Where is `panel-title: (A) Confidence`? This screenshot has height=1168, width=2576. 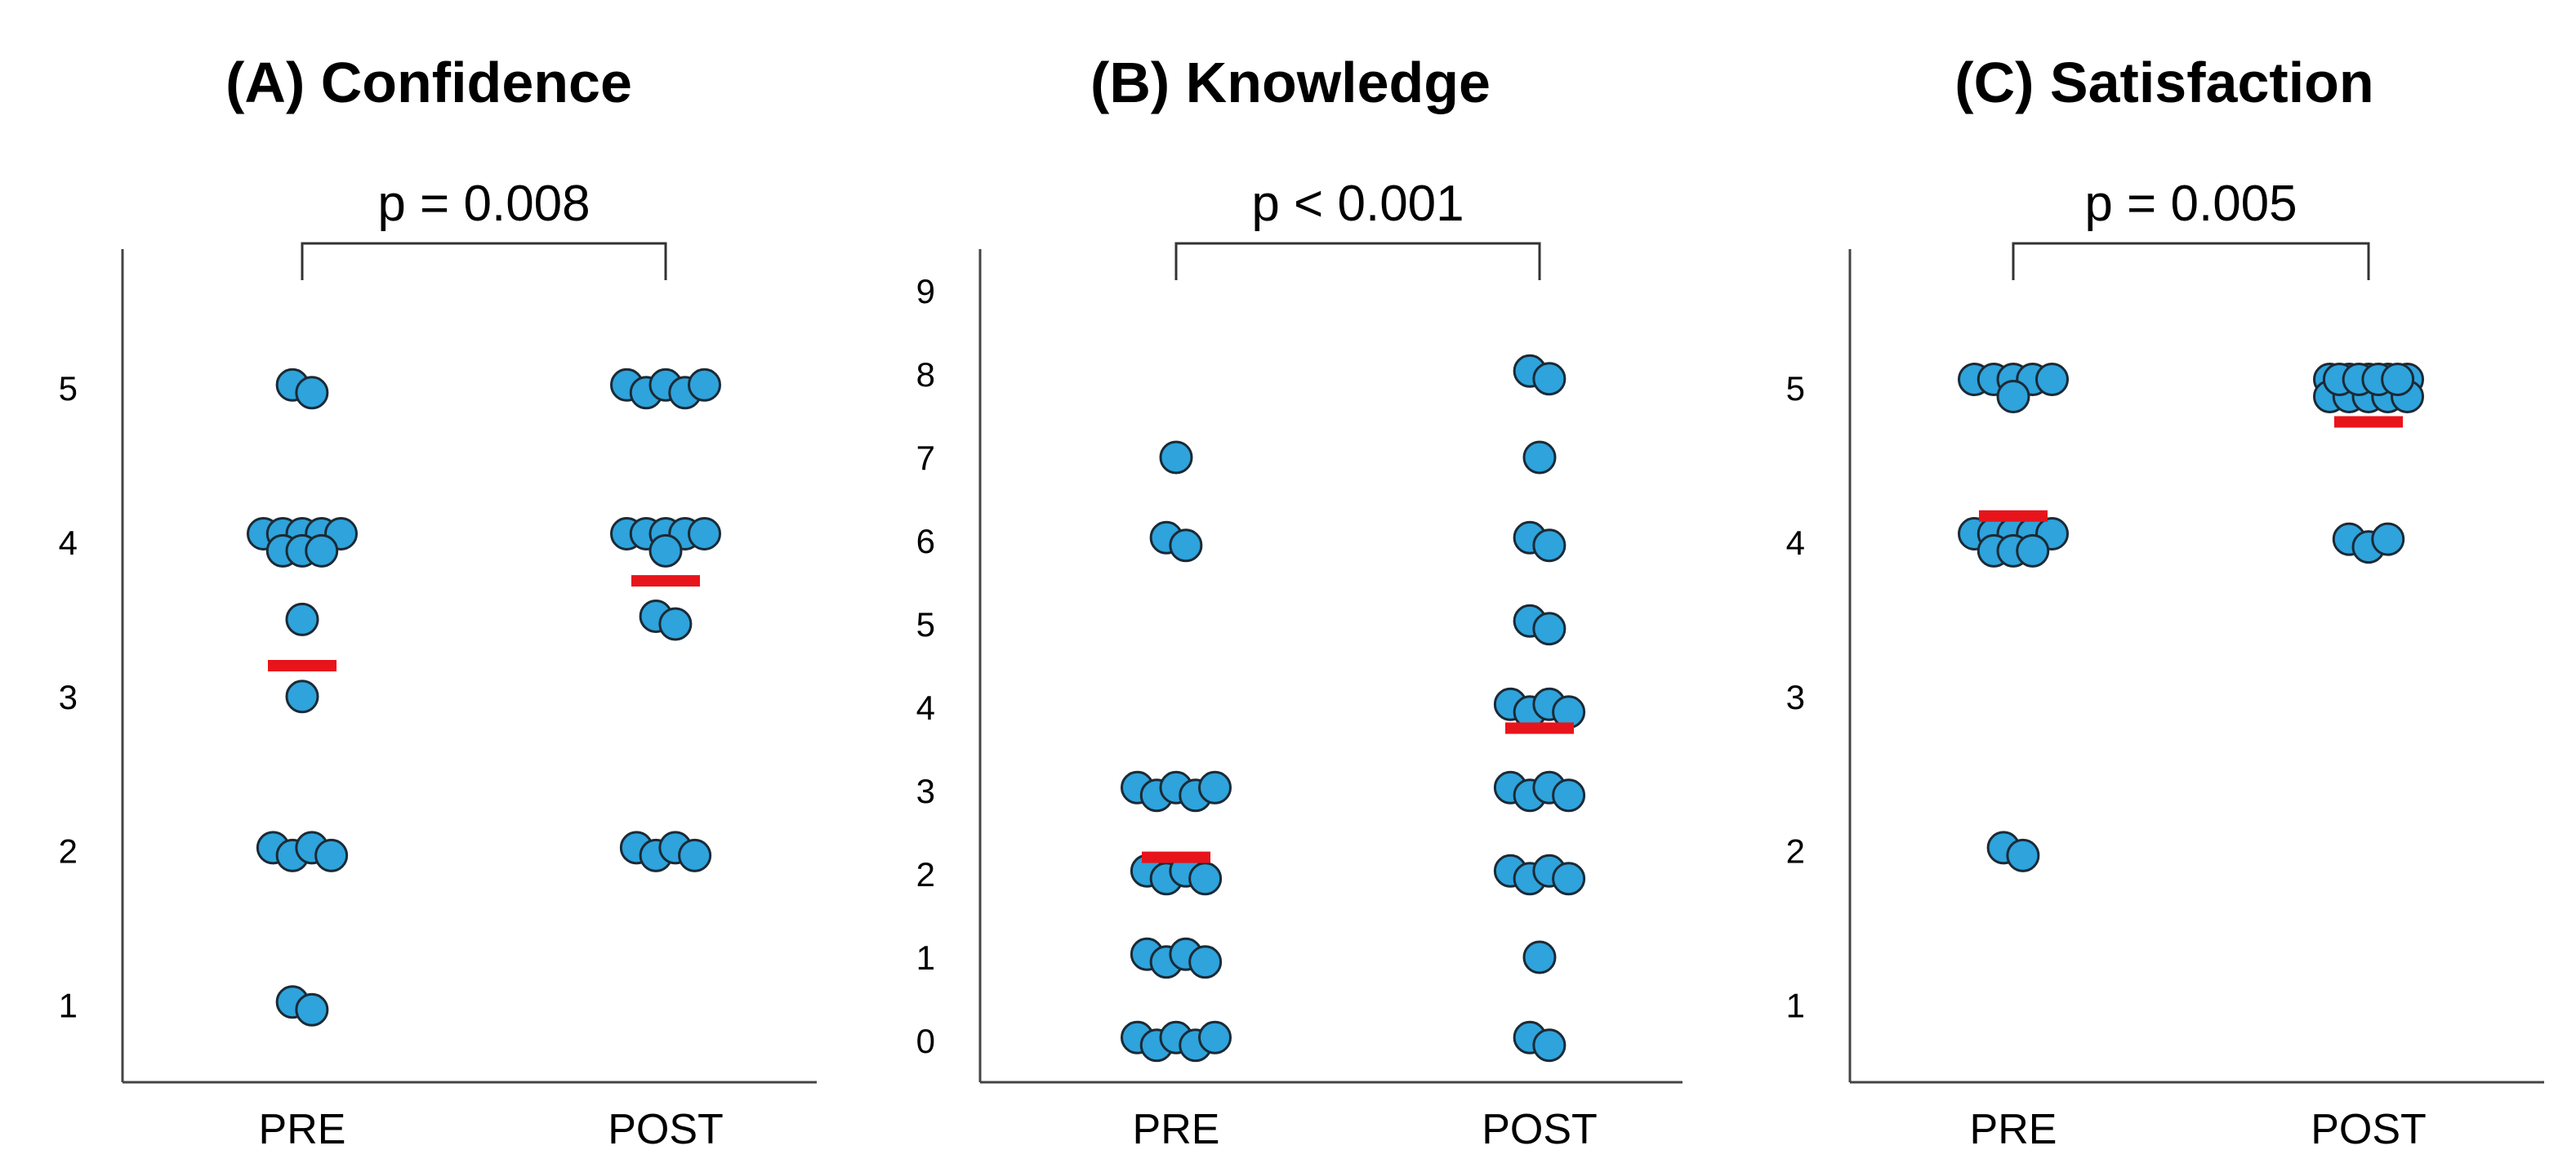 panel-title: (A) Confidence is located at coordinates (428, 82).